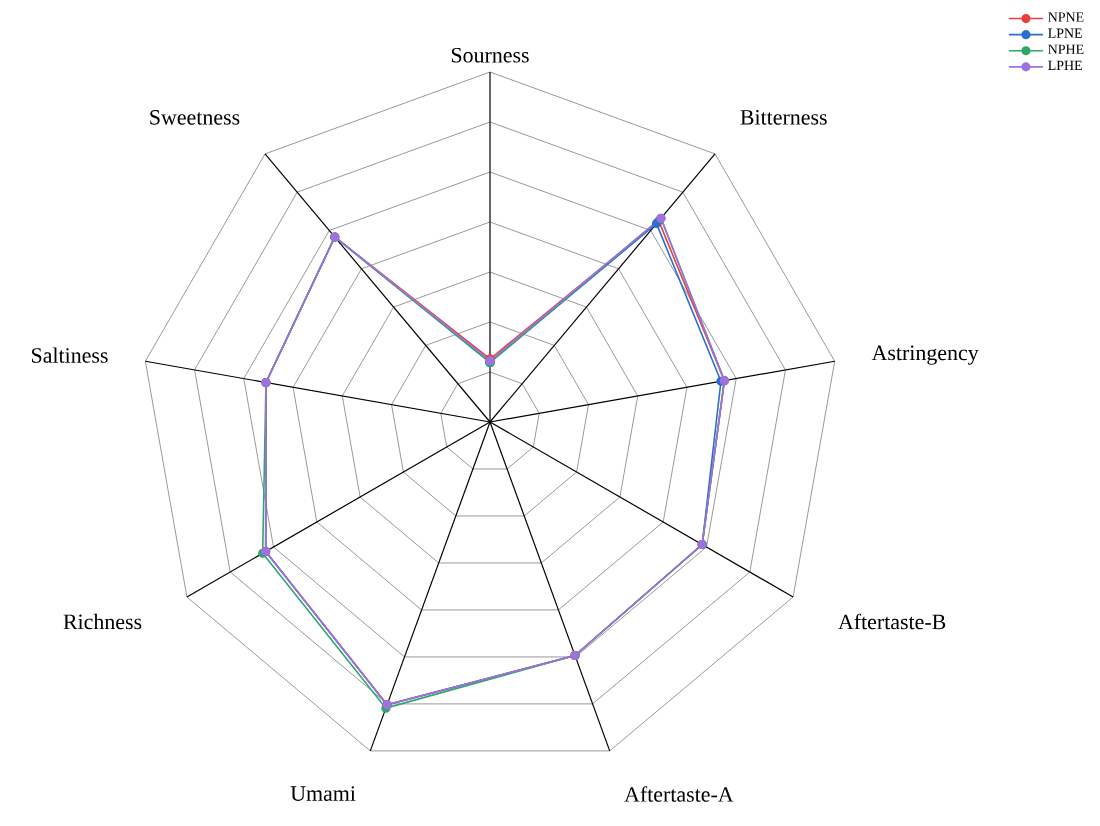 The image size is (1100, 826). What do you see at coordinates (679, 794) in the screenshot?
I see `spoke-label: Aftertaste-A` at bounding box center [679, 794].